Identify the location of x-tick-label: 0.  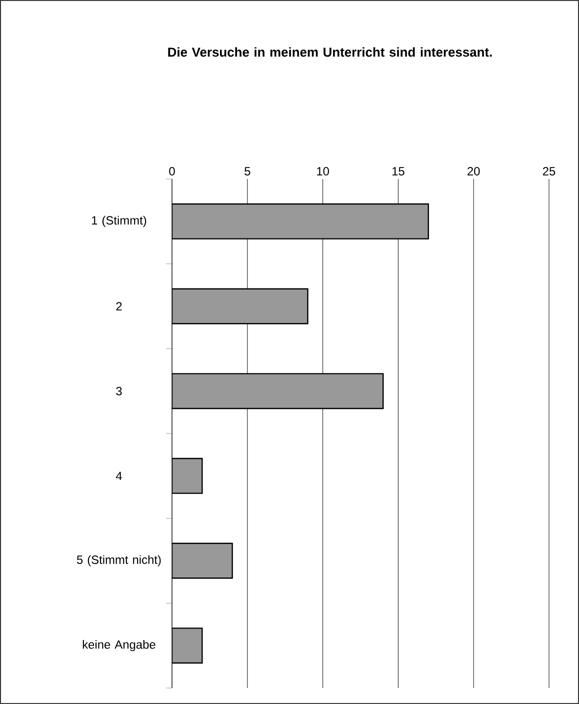
(172, 171).